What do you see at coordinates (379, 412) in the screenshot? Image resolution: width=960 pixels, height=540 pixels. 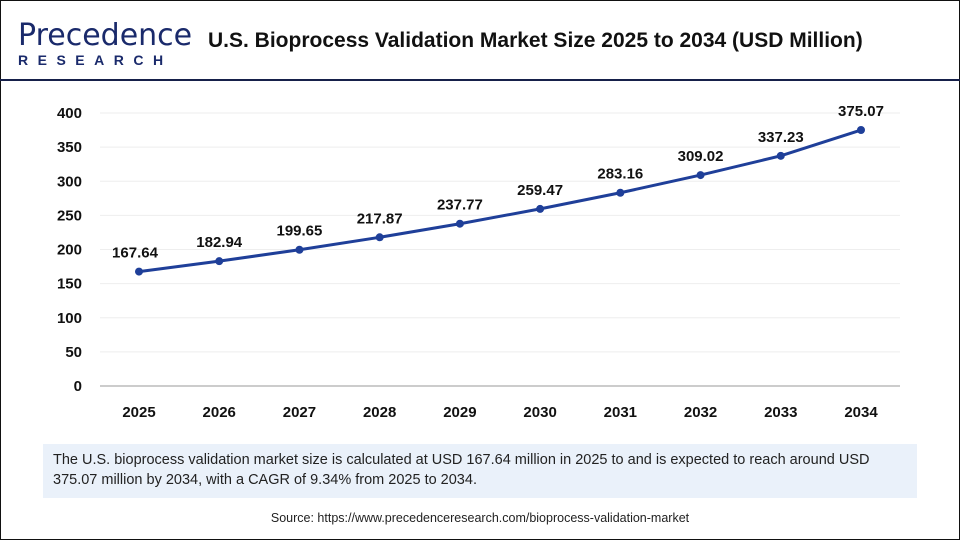 I see `x-tick-label: 2028` at bounding box center [379, 412].